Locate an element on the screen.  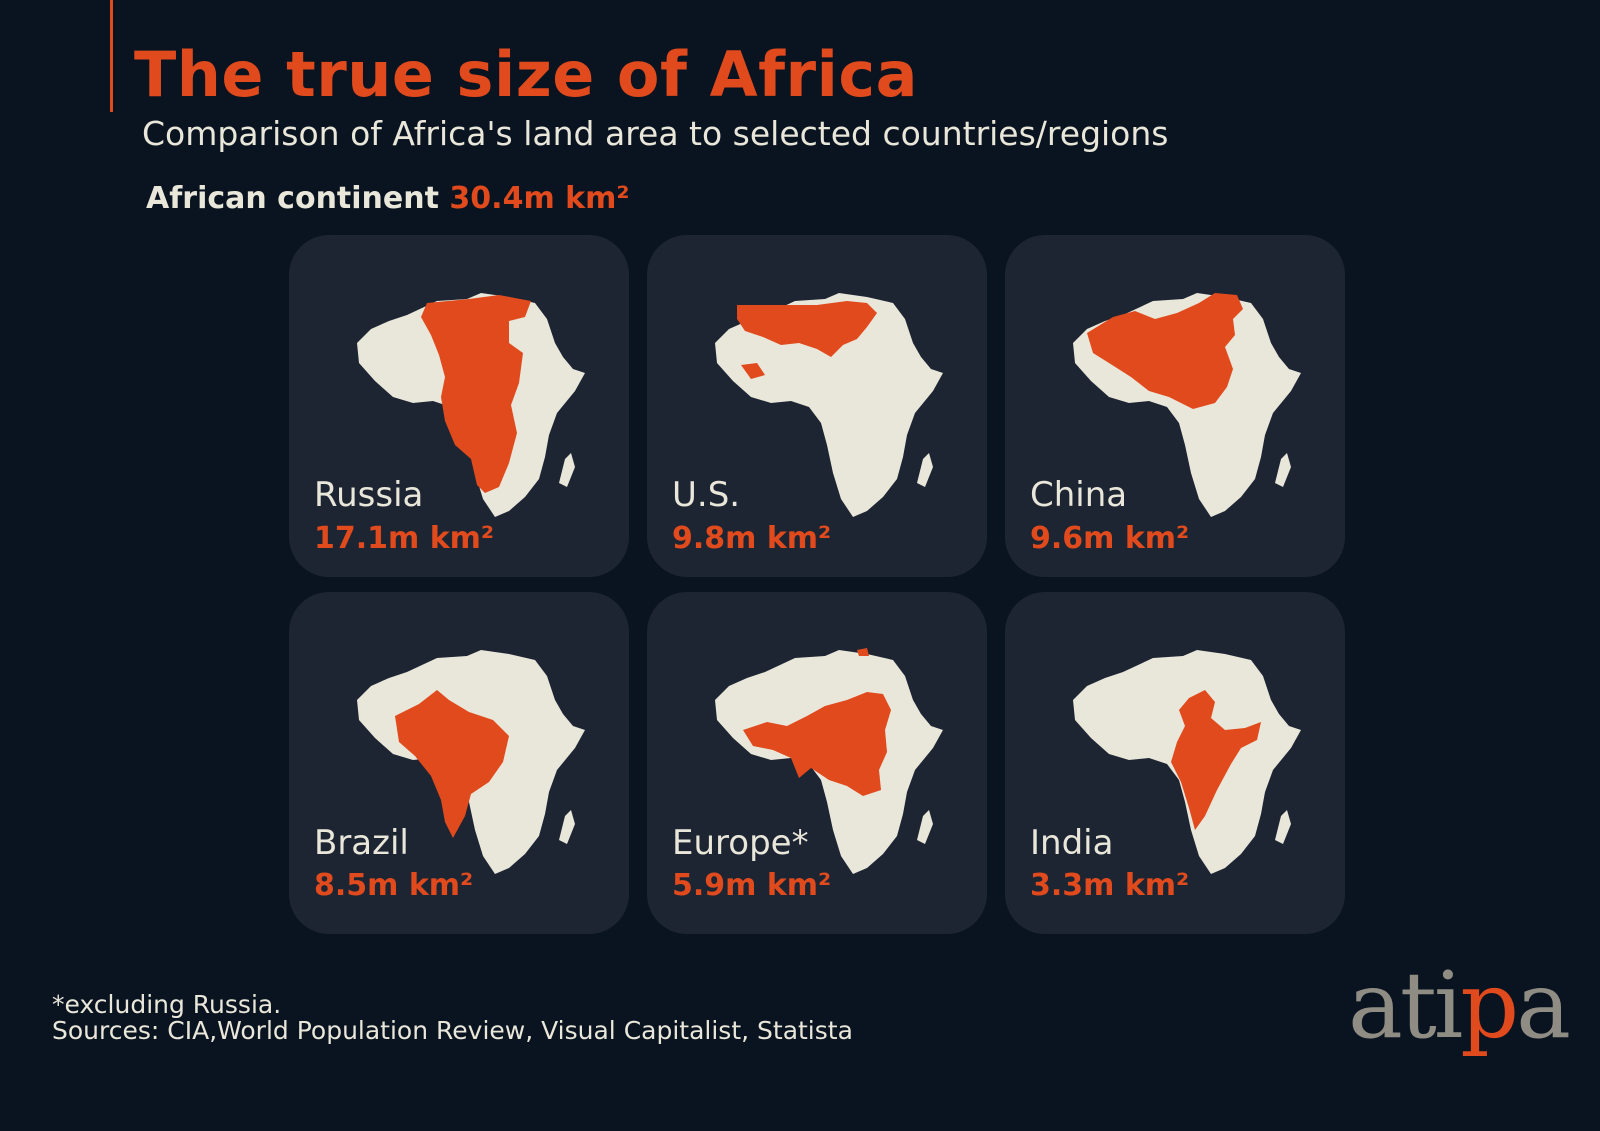
india-overlay-icon is located at coordinates (1187, 762).